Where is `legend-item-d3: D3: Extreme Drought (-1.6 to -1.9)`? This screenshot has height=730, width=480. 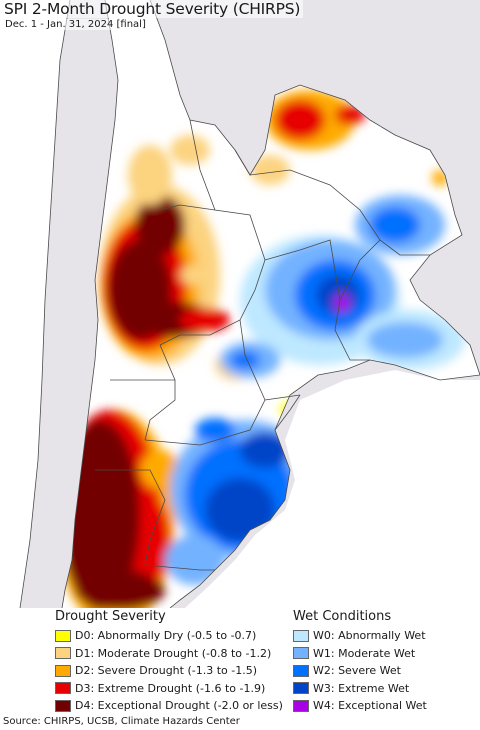 legend-item-d3: D3: Extreme Drought (-1.6 to -1.9) is located at coordinates (169, 689).